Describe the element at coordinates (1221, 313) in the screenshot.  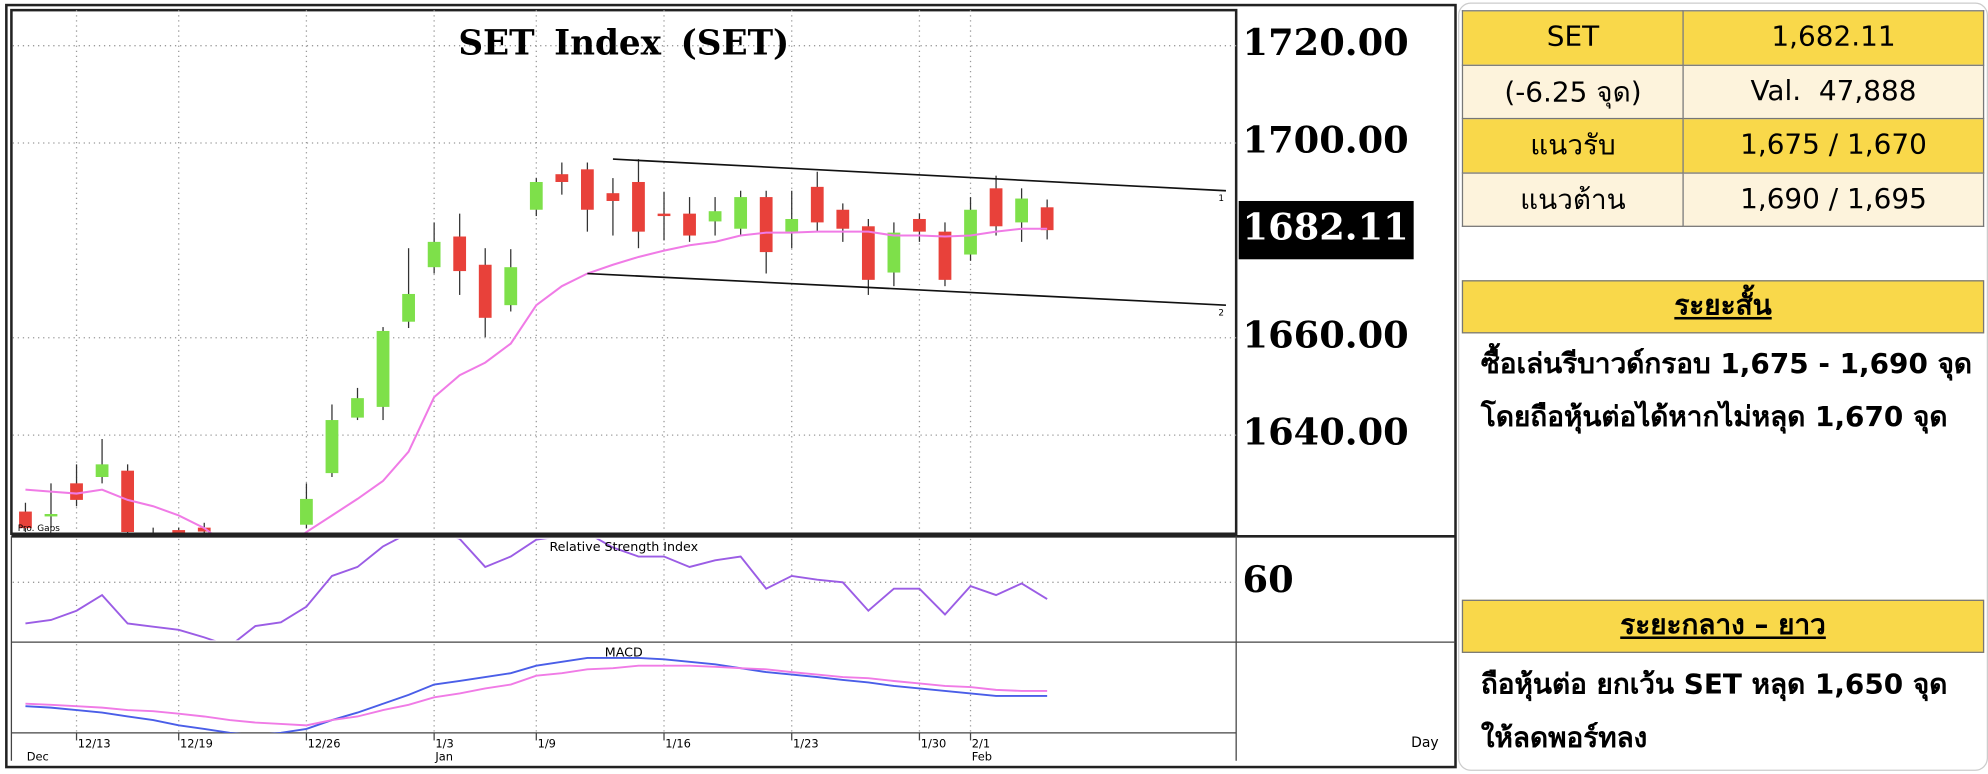
I see `trend-label: 2` at that location.